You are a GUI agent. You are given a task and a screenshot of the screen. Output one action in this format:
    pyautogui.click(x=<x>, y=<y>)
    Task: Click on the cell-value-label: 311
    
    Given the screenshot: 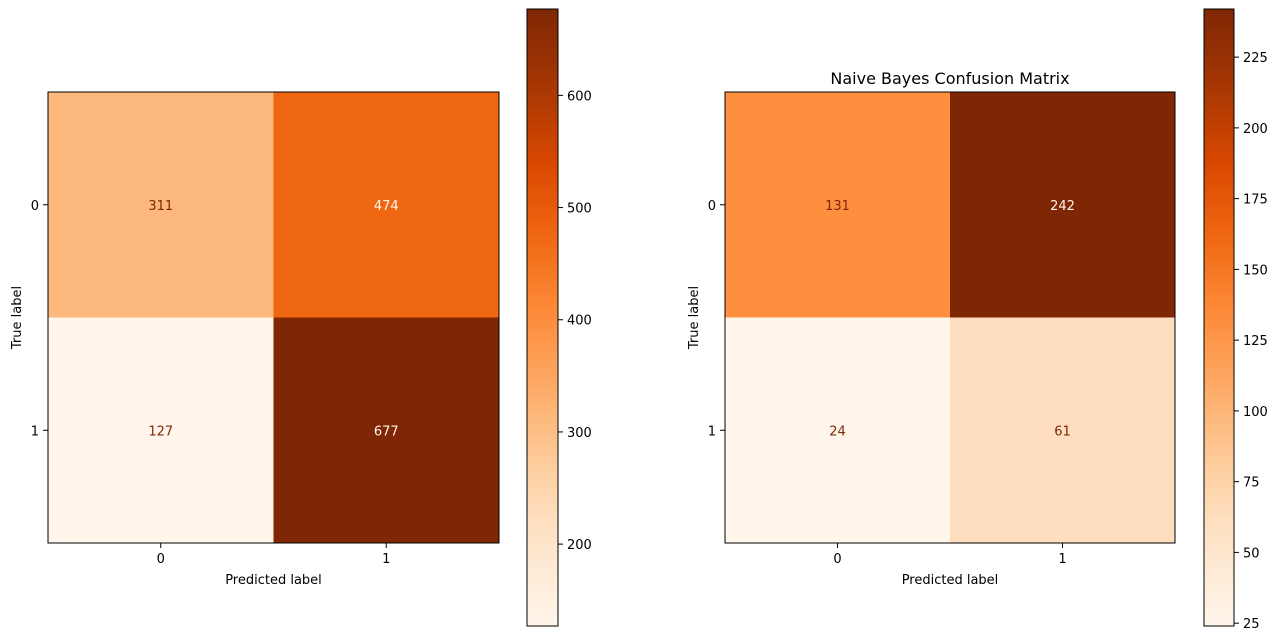 What is the action you would take?
    pyautogui.click(x=160, y=206)
    